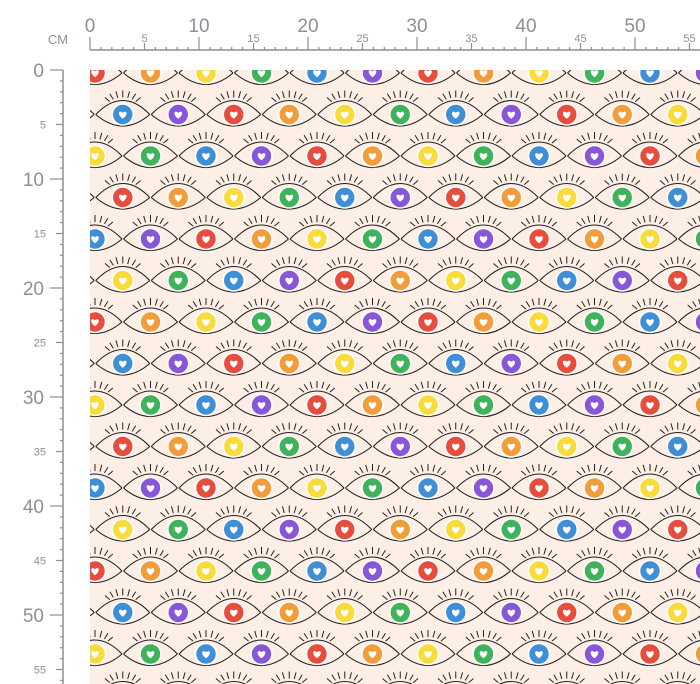 The image size is (700, 684). What do you see at coordinates (40, 671) in the screenshot?
I see `left-ruler-minor-label: 55` at bounding box center [40, 671].